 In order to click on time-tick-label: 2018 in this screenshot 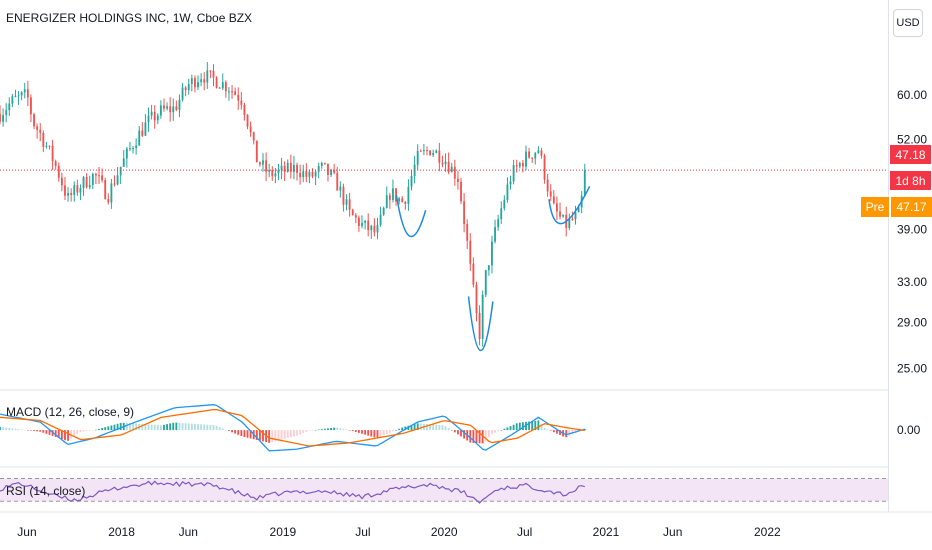, I will do `click(121, 532)`.